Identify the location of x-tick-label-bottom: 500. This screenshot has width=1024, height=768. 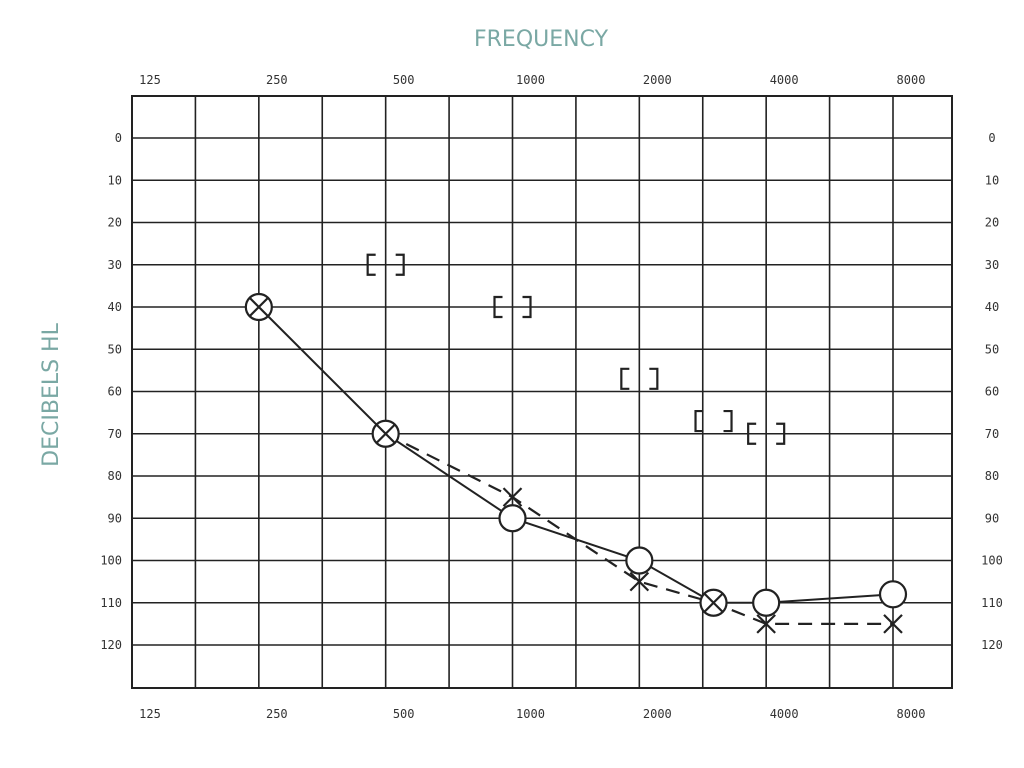
(404, 714).